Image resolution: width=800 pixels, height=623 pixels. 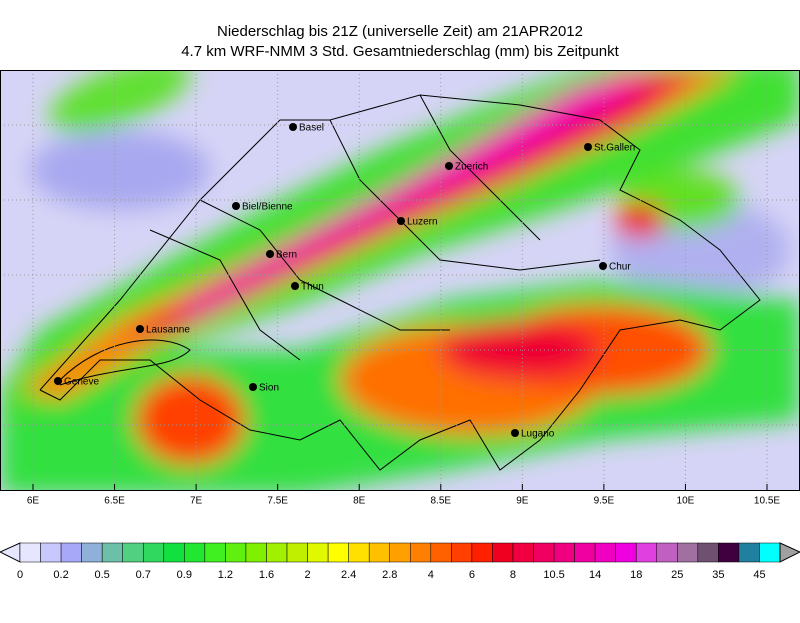 What do you see at coordinates (196, 501) in the screenshot?
I see `x-tick-label: 7E` at bounding box center [196, 501].